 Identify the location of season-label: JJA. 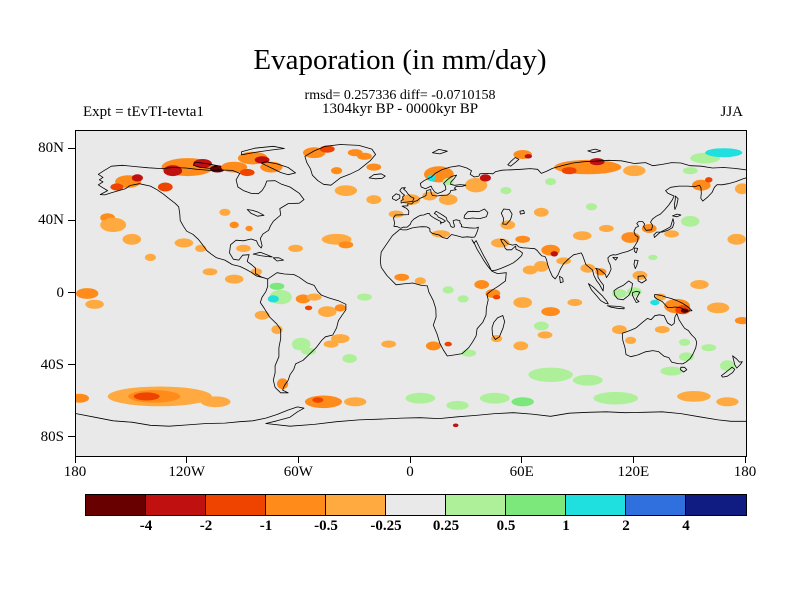
(731, 112).